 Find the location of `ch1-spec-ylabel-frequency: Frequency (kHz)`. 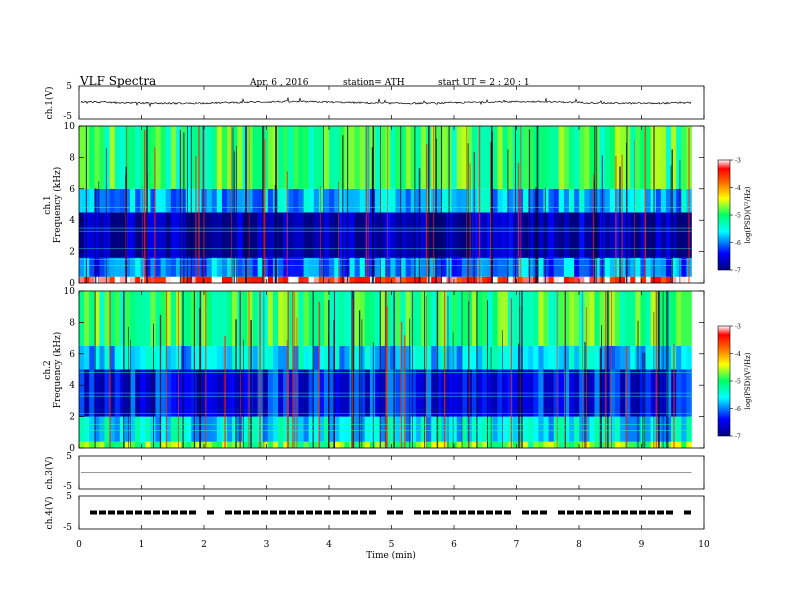

ch1-spec-ylabel-frequency: Frequency (kHz) is located at coordinates (57, 205).